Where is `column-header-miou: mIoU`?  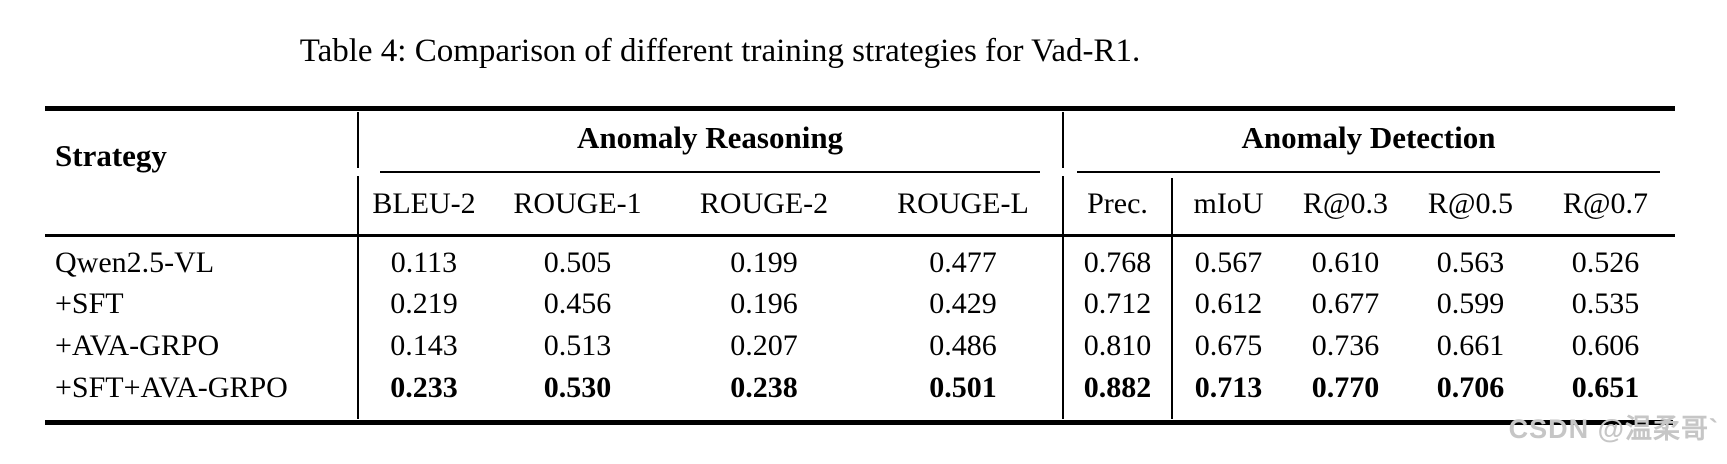 column-header-miou: mIoU is located at coordinates (1228, 203).